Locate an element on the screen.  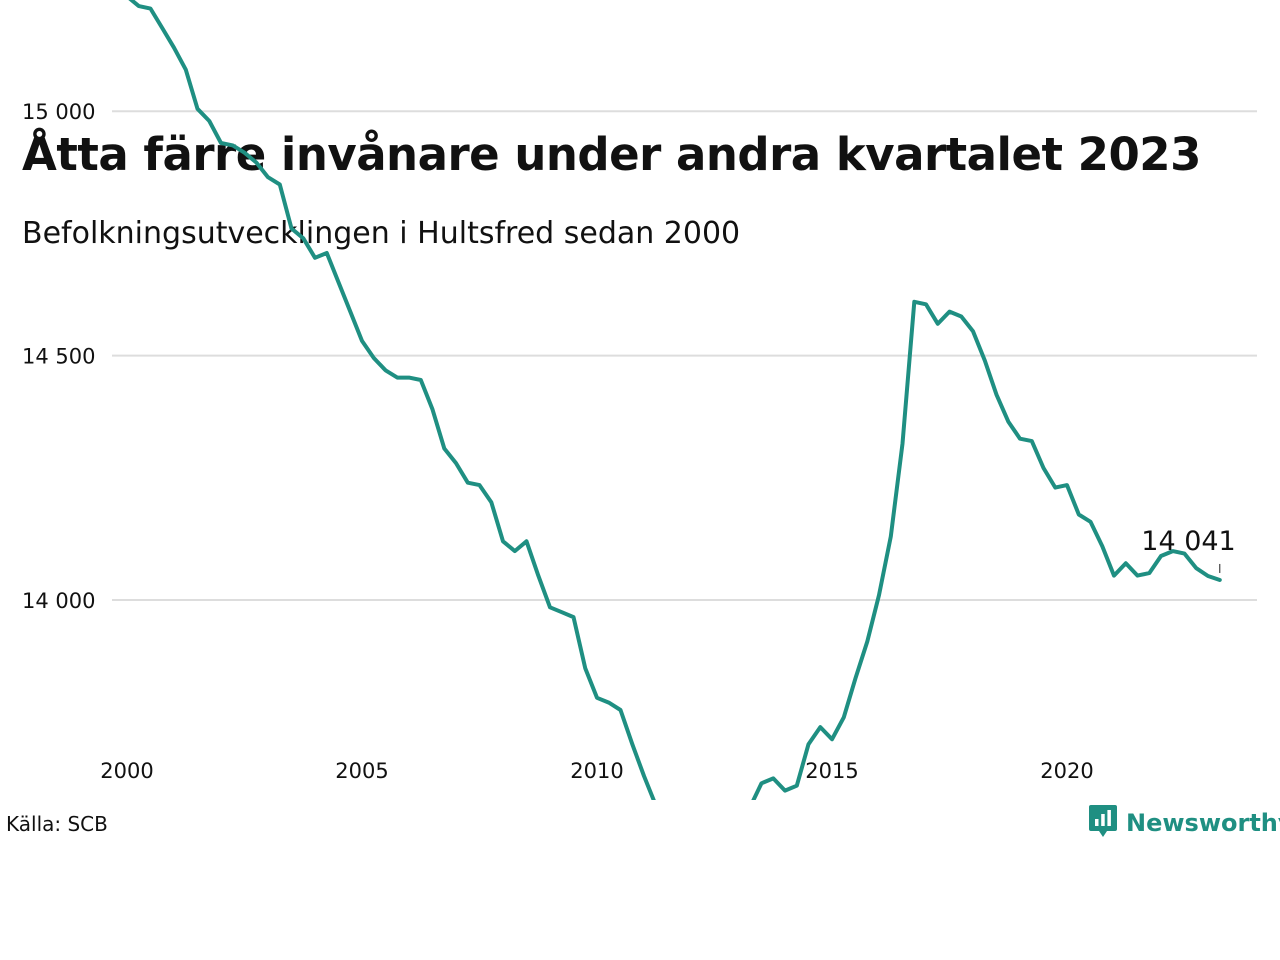
brand-logo: Newsworthy is located at coordinates (1184, 823).